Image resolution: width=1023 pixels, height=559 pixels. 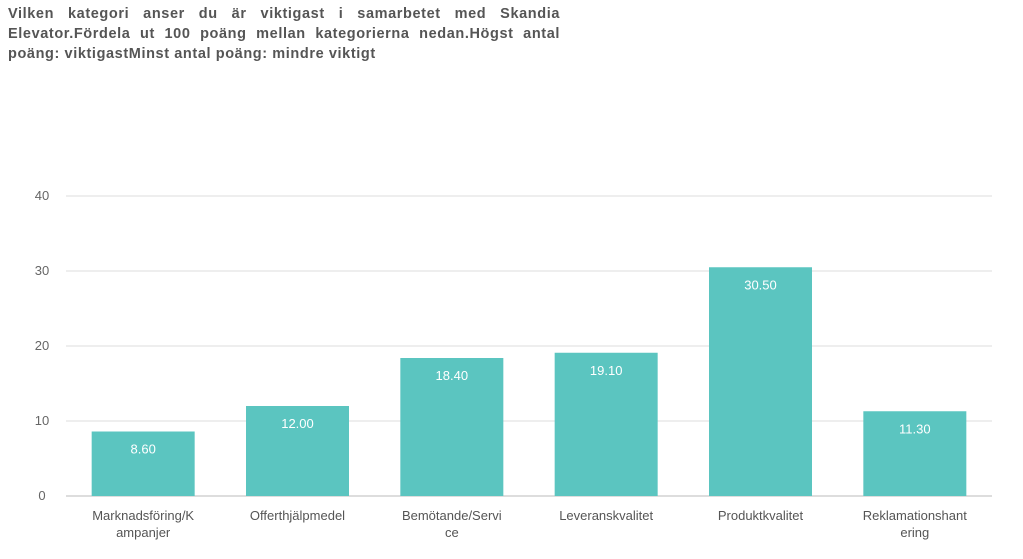 I want to click on x-category-label: Marknadsföring/K, so click(x=143, y=515).